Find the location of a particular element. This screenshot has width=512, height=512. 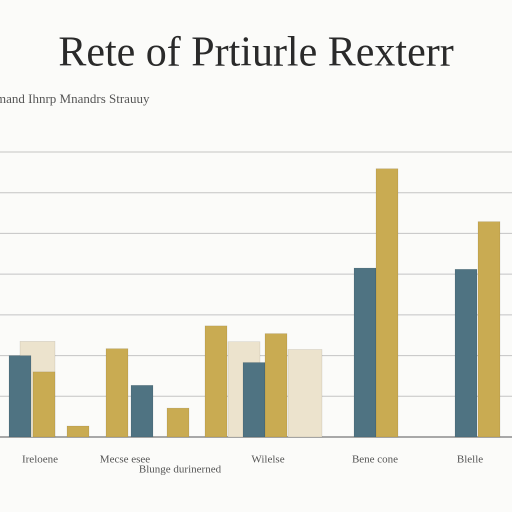

x-tick-label: Bene cone is located at coordinates (375, 460).